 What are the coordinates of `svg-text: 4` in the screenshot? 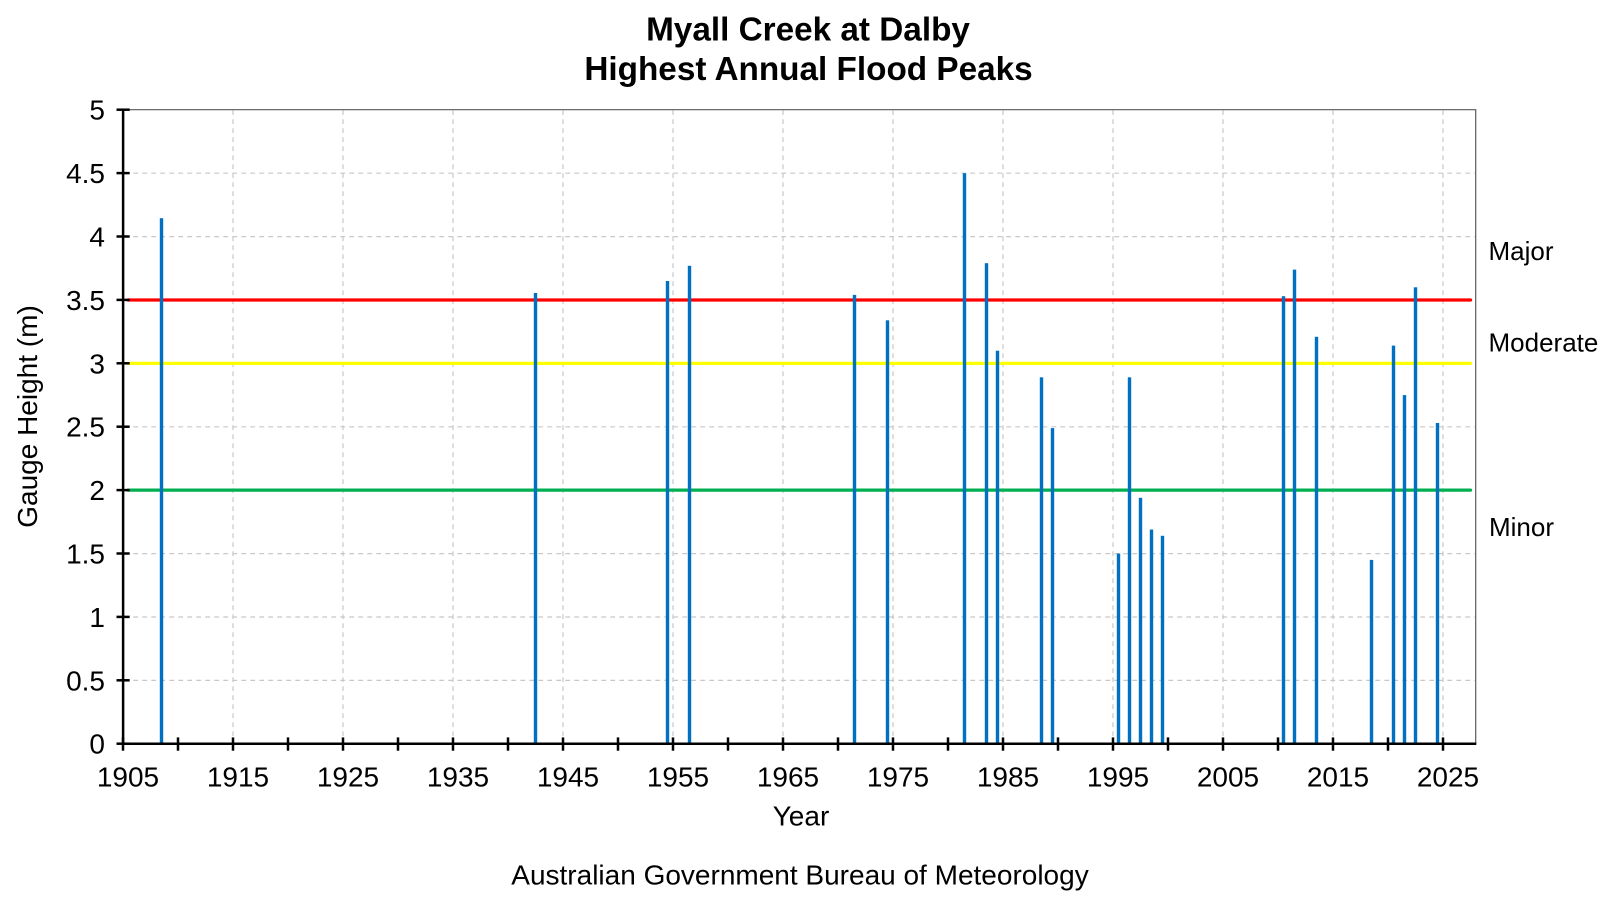 It's located at (97, 237).